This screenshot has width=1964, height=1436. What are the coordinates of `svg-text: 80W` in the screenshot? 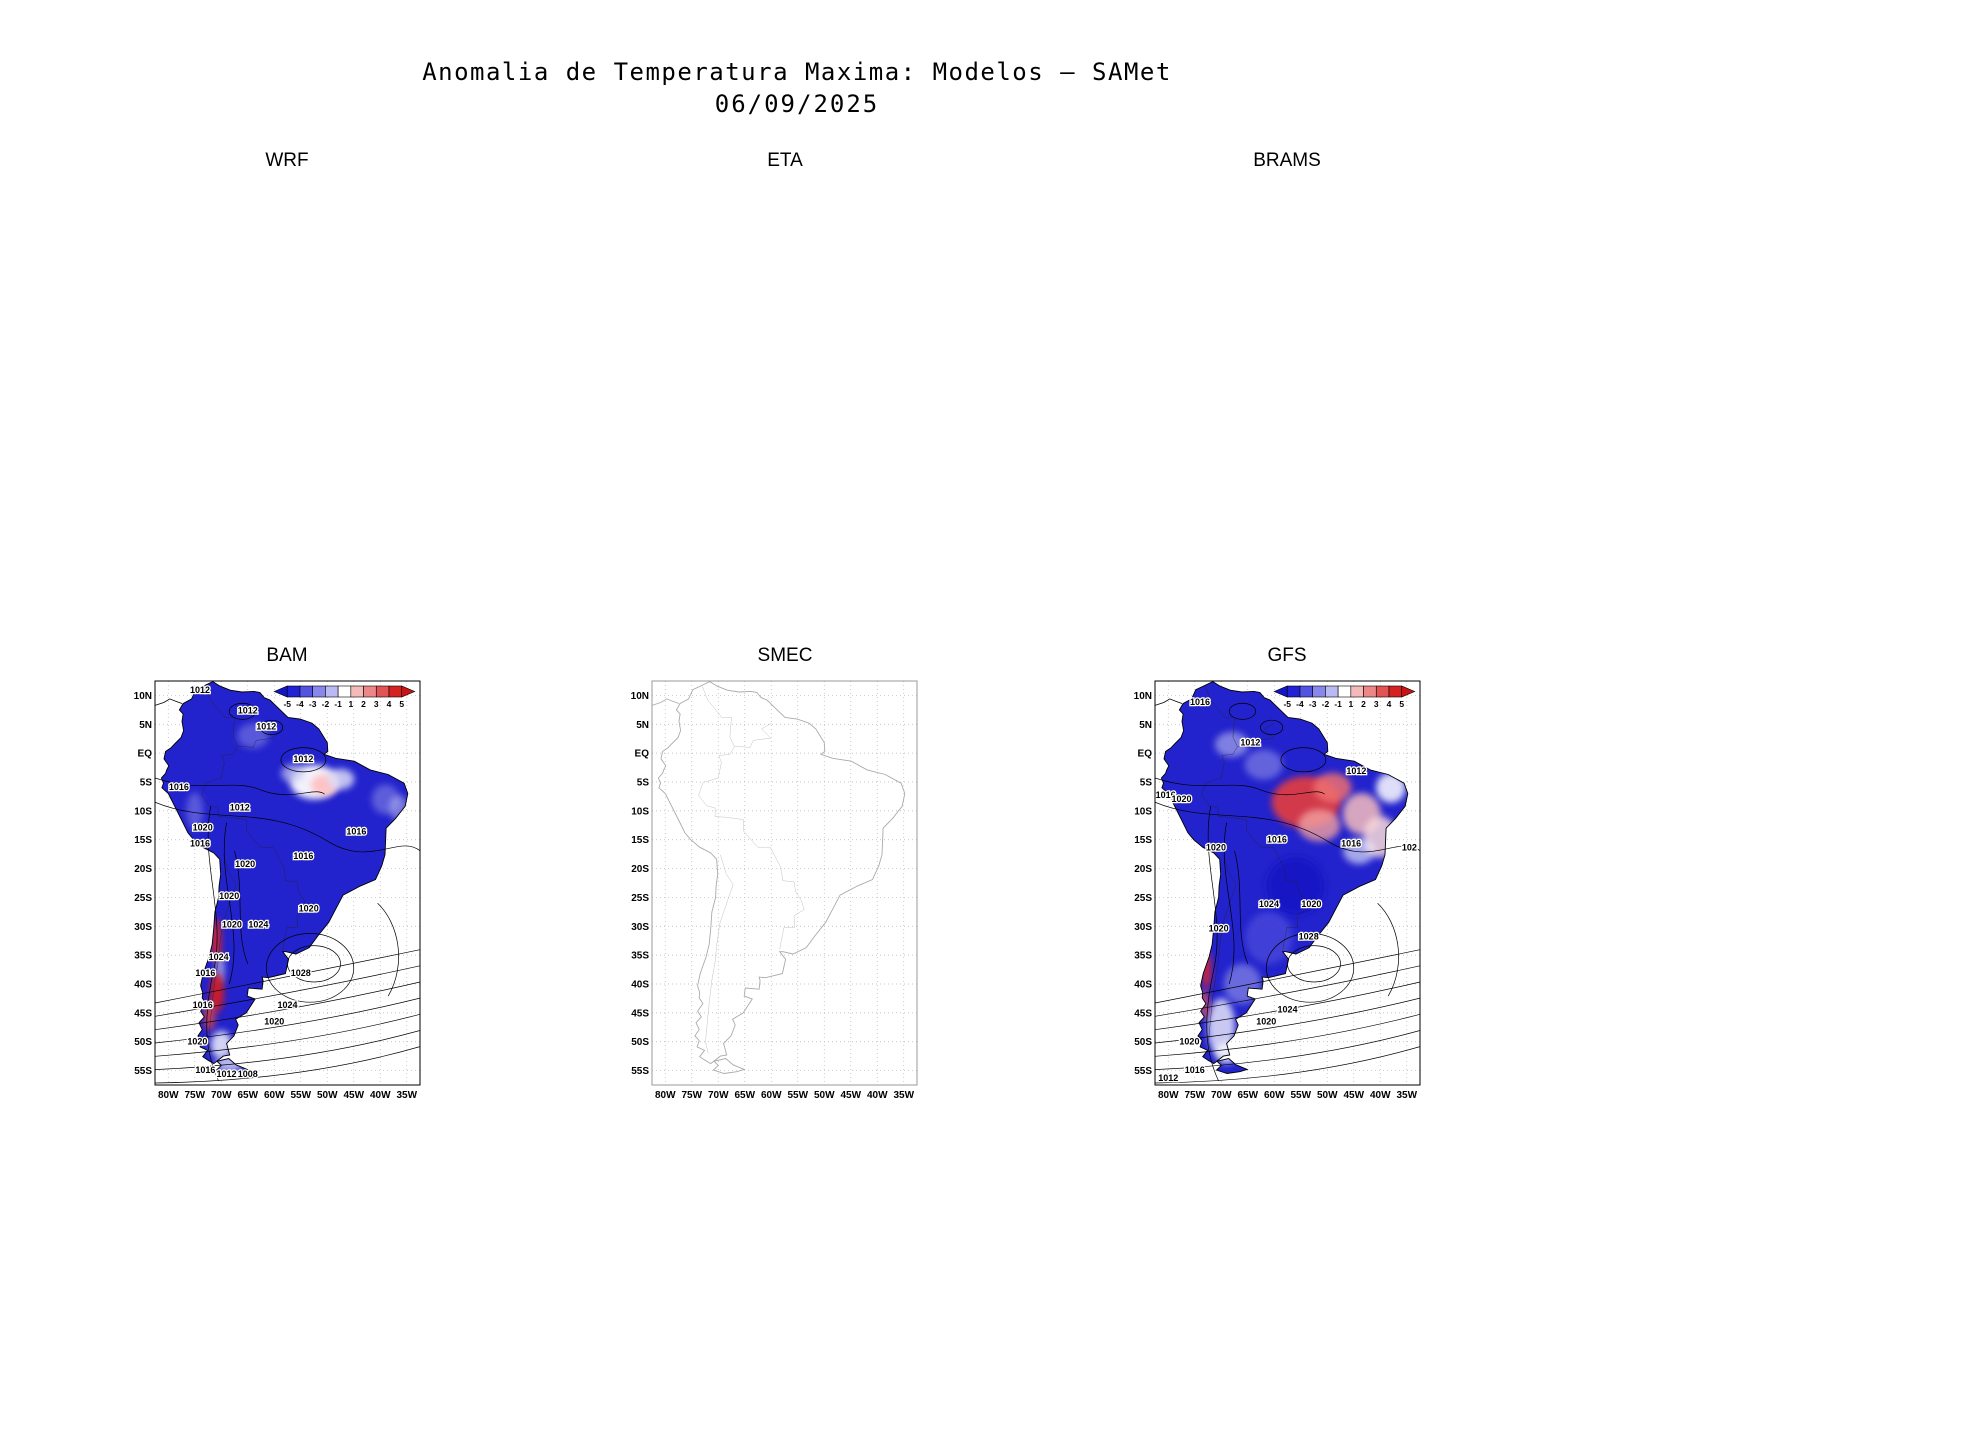 It's located at (168, 1095).